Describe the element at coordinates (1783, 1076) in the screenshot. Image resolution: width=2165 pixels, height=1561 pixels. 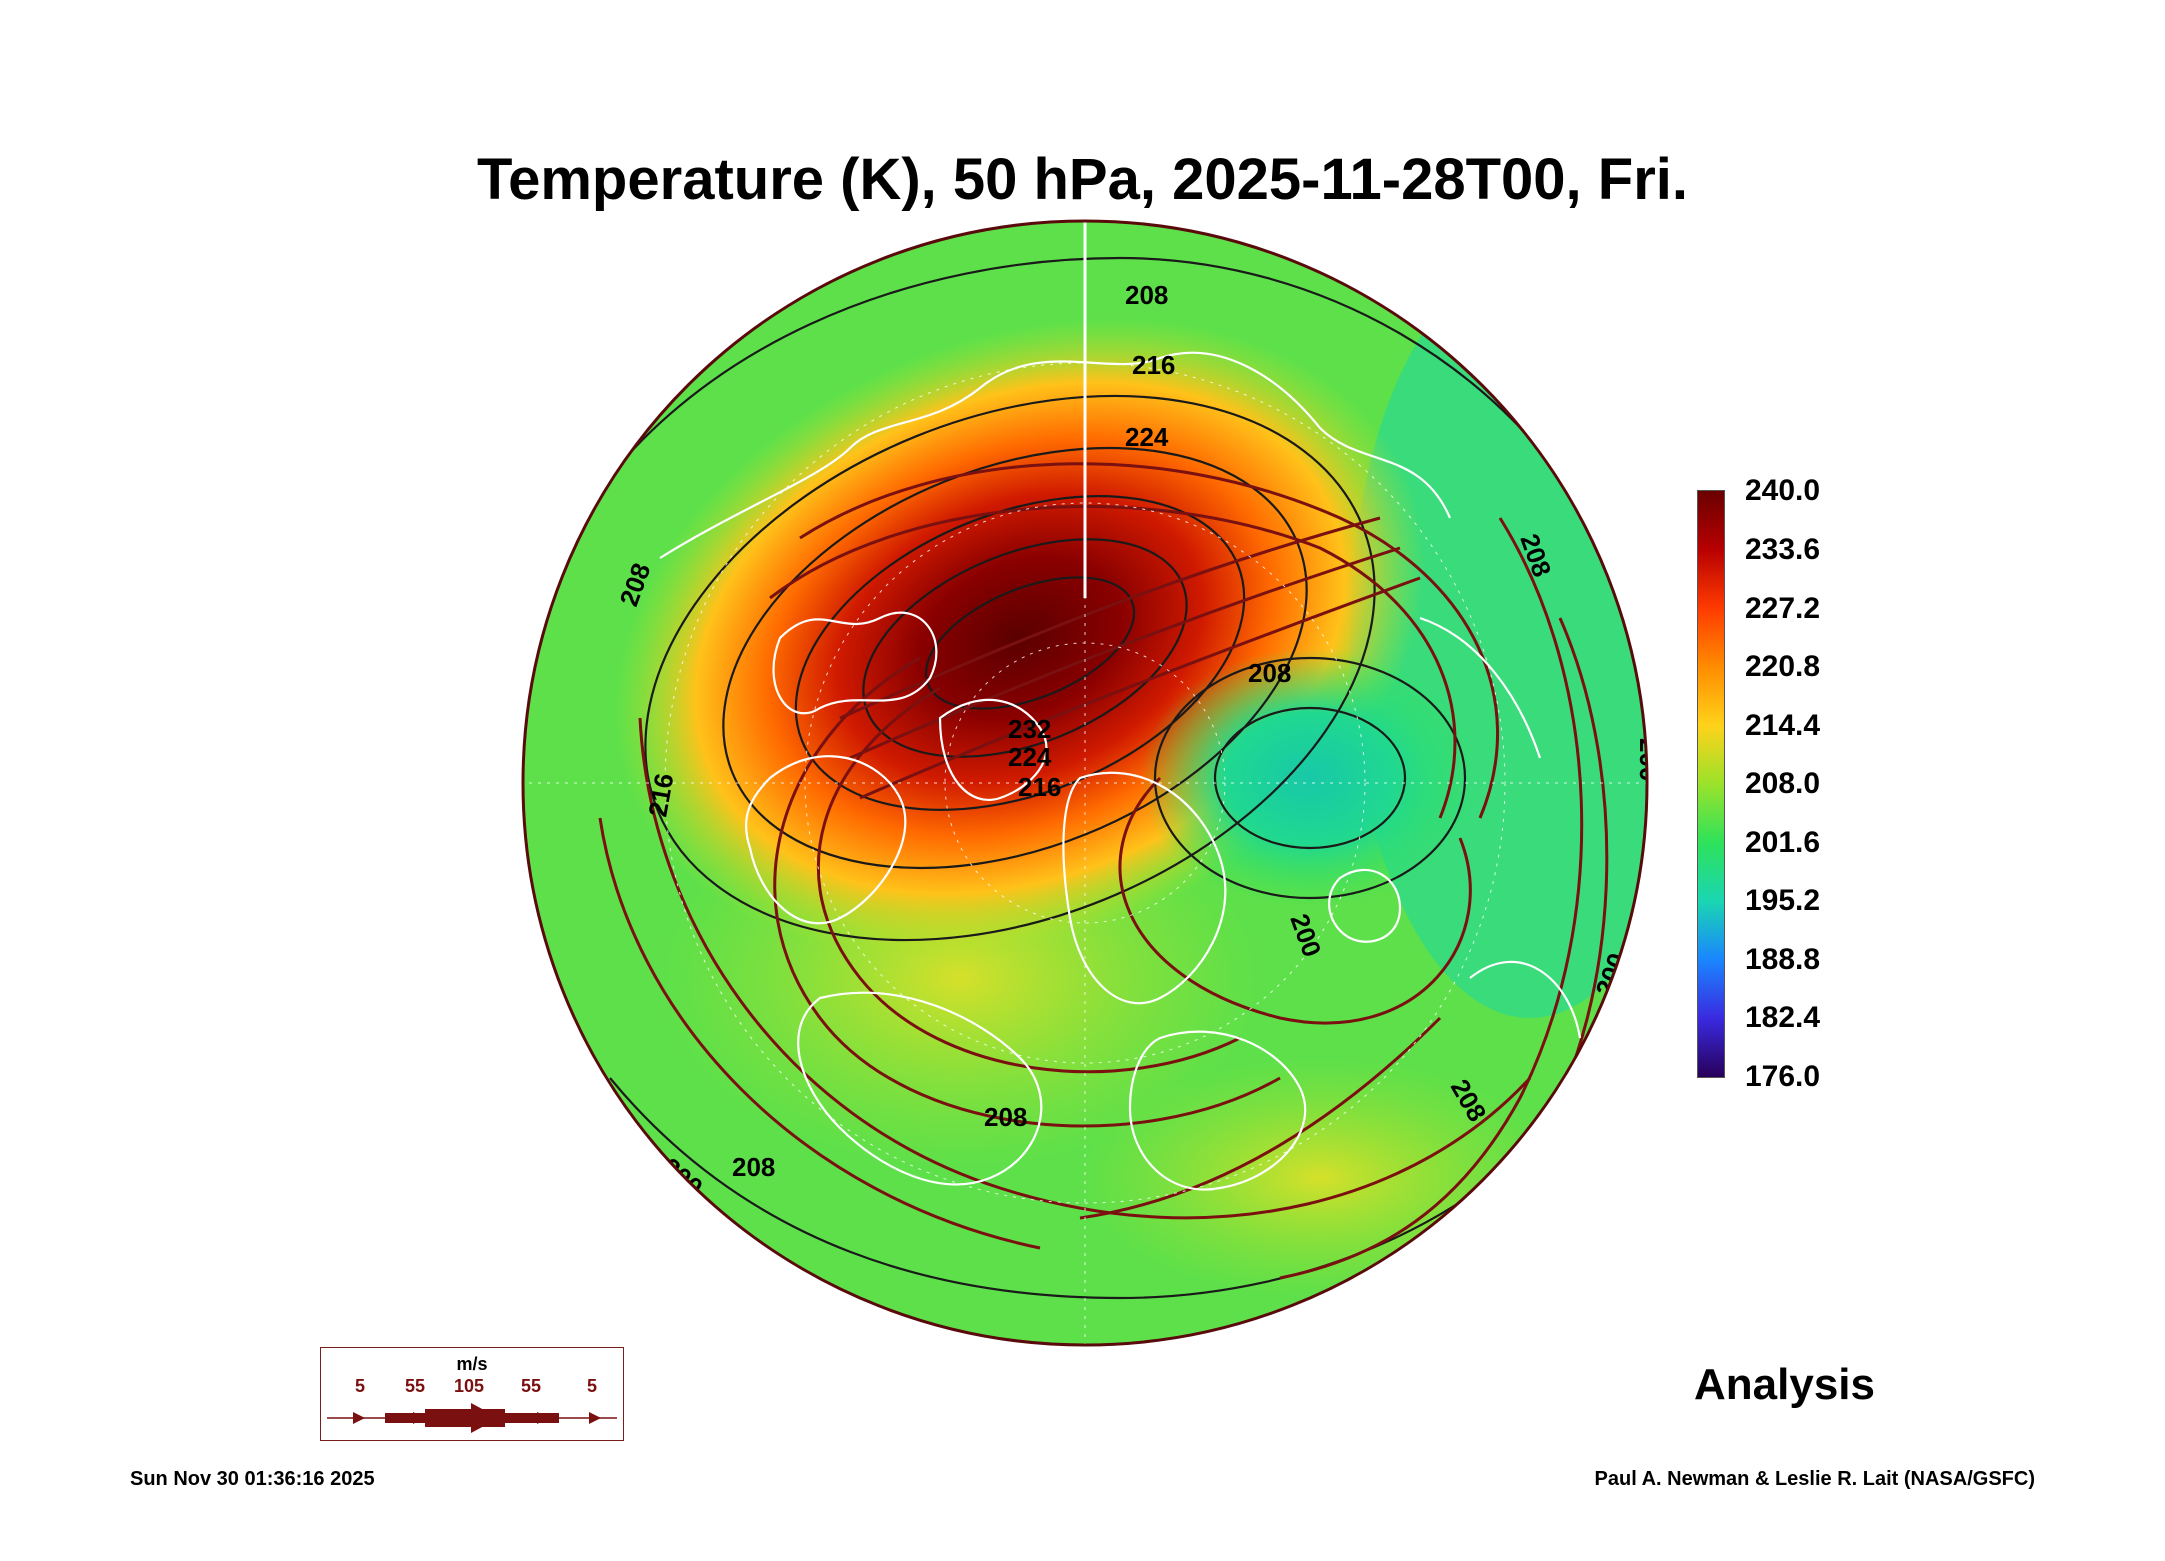
I see `colorbar-tick-label: 176.0` at that location.